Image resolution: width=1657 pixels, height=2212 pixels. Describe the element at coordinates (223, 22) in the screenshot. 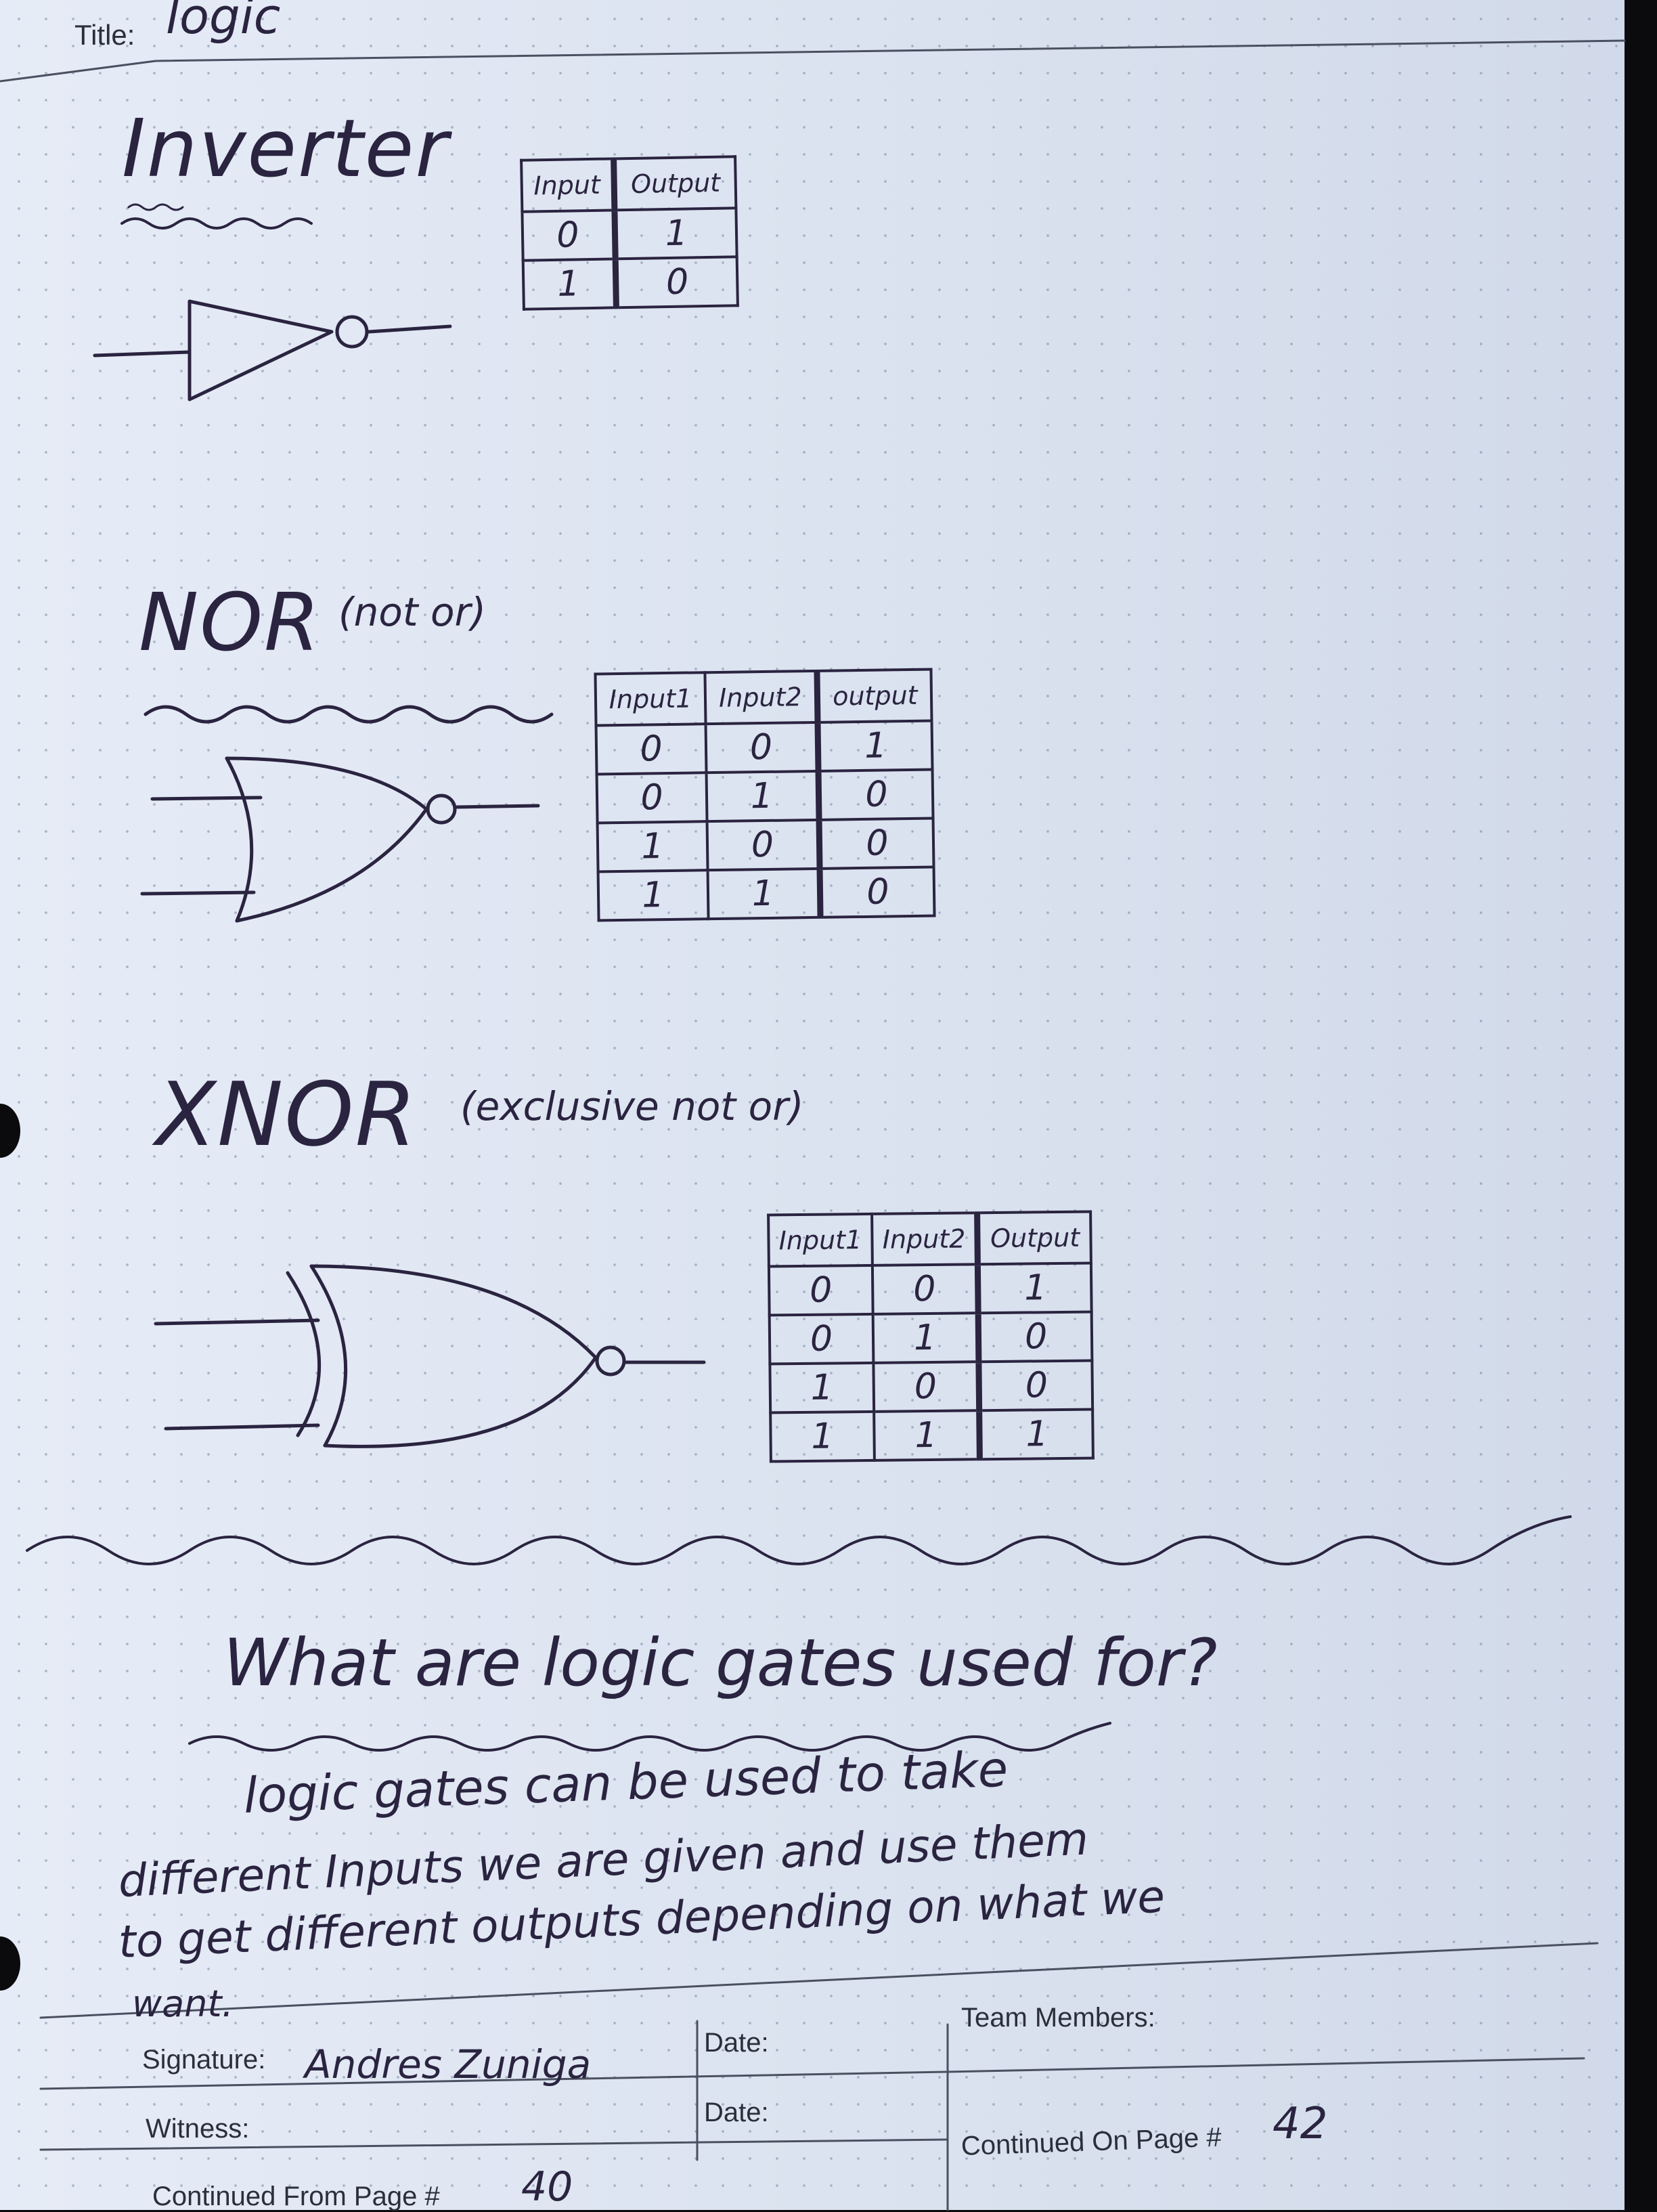

I see `title-value: logic` at that location.